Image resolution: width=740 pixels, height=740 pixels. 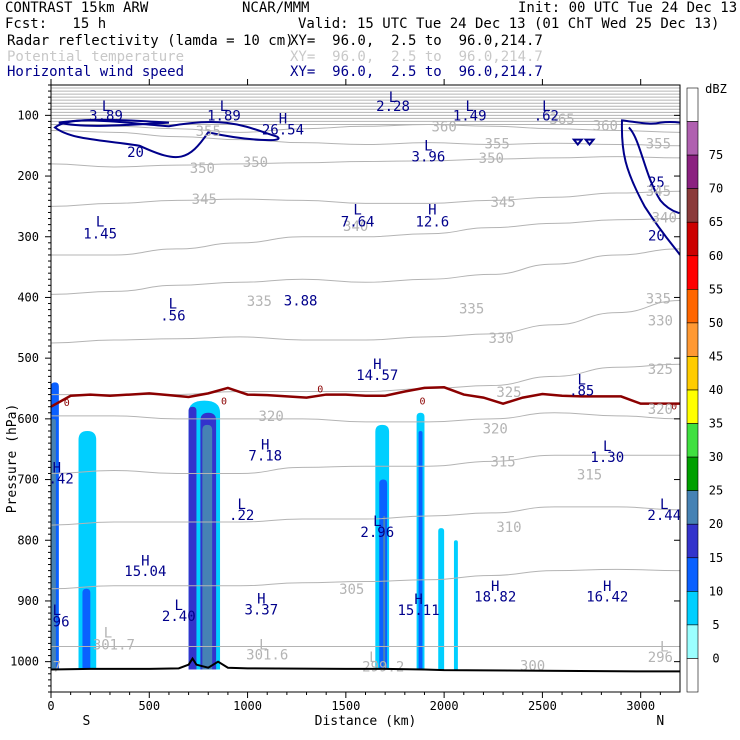 What do you see at coordinates (416, 57) in the screenshot?
I see `field-theta-xy: XY= 96.0, 2.5 to 96.0,214.7` at bounding box center [416, 57].